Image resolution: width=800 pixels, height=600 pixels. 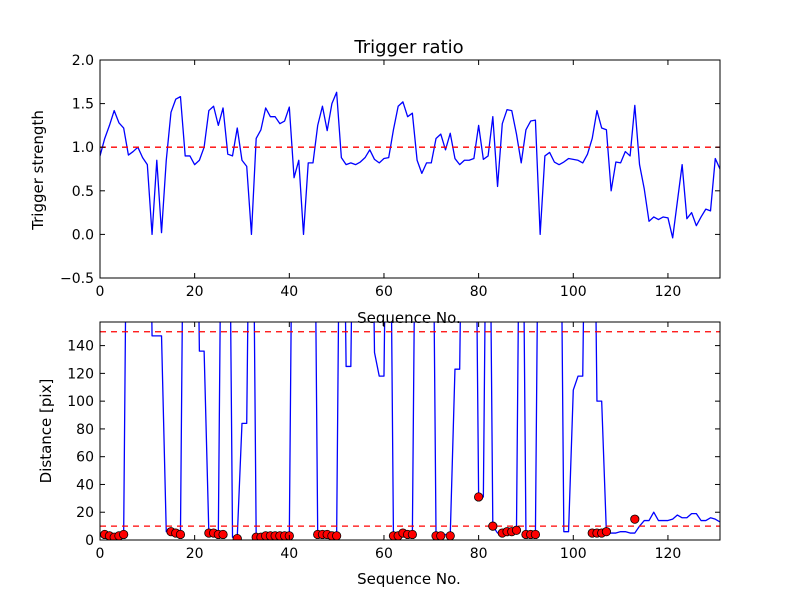 What do you see at coordinates (384, 554) in the screenshot?
I see `distance-x-tick-label: 60` at bounding box center [384, 554].